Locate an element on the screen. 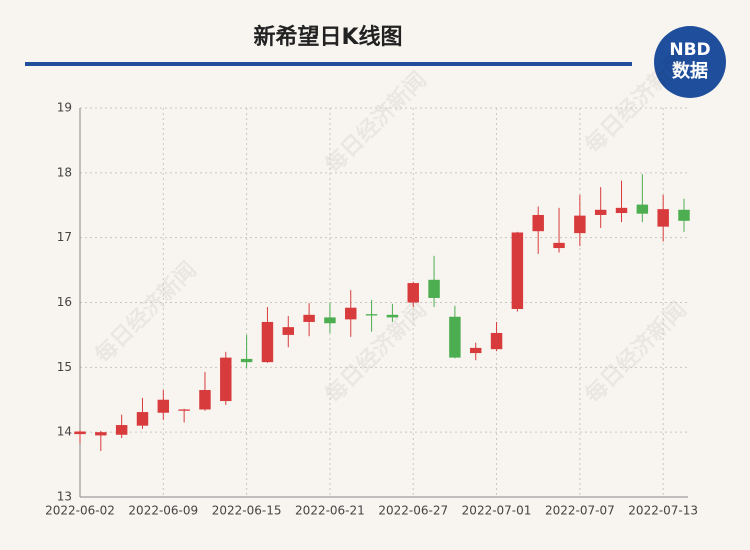 This screenshot has width=750, height=550. x-tick-label: 2022-06-09 is located at coordinates (163, 511).